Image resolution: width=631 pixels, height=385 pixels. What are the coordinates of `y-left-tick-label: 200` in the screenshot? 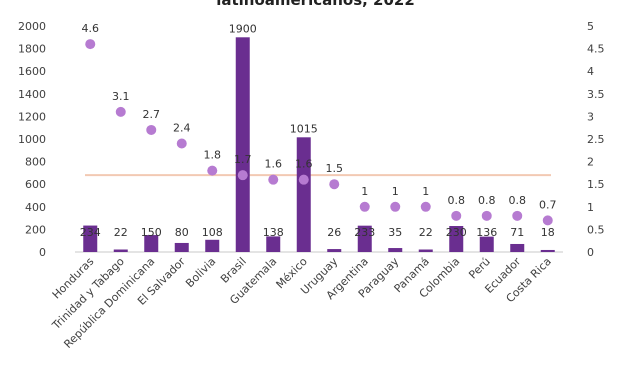 It's located at (35, 229).